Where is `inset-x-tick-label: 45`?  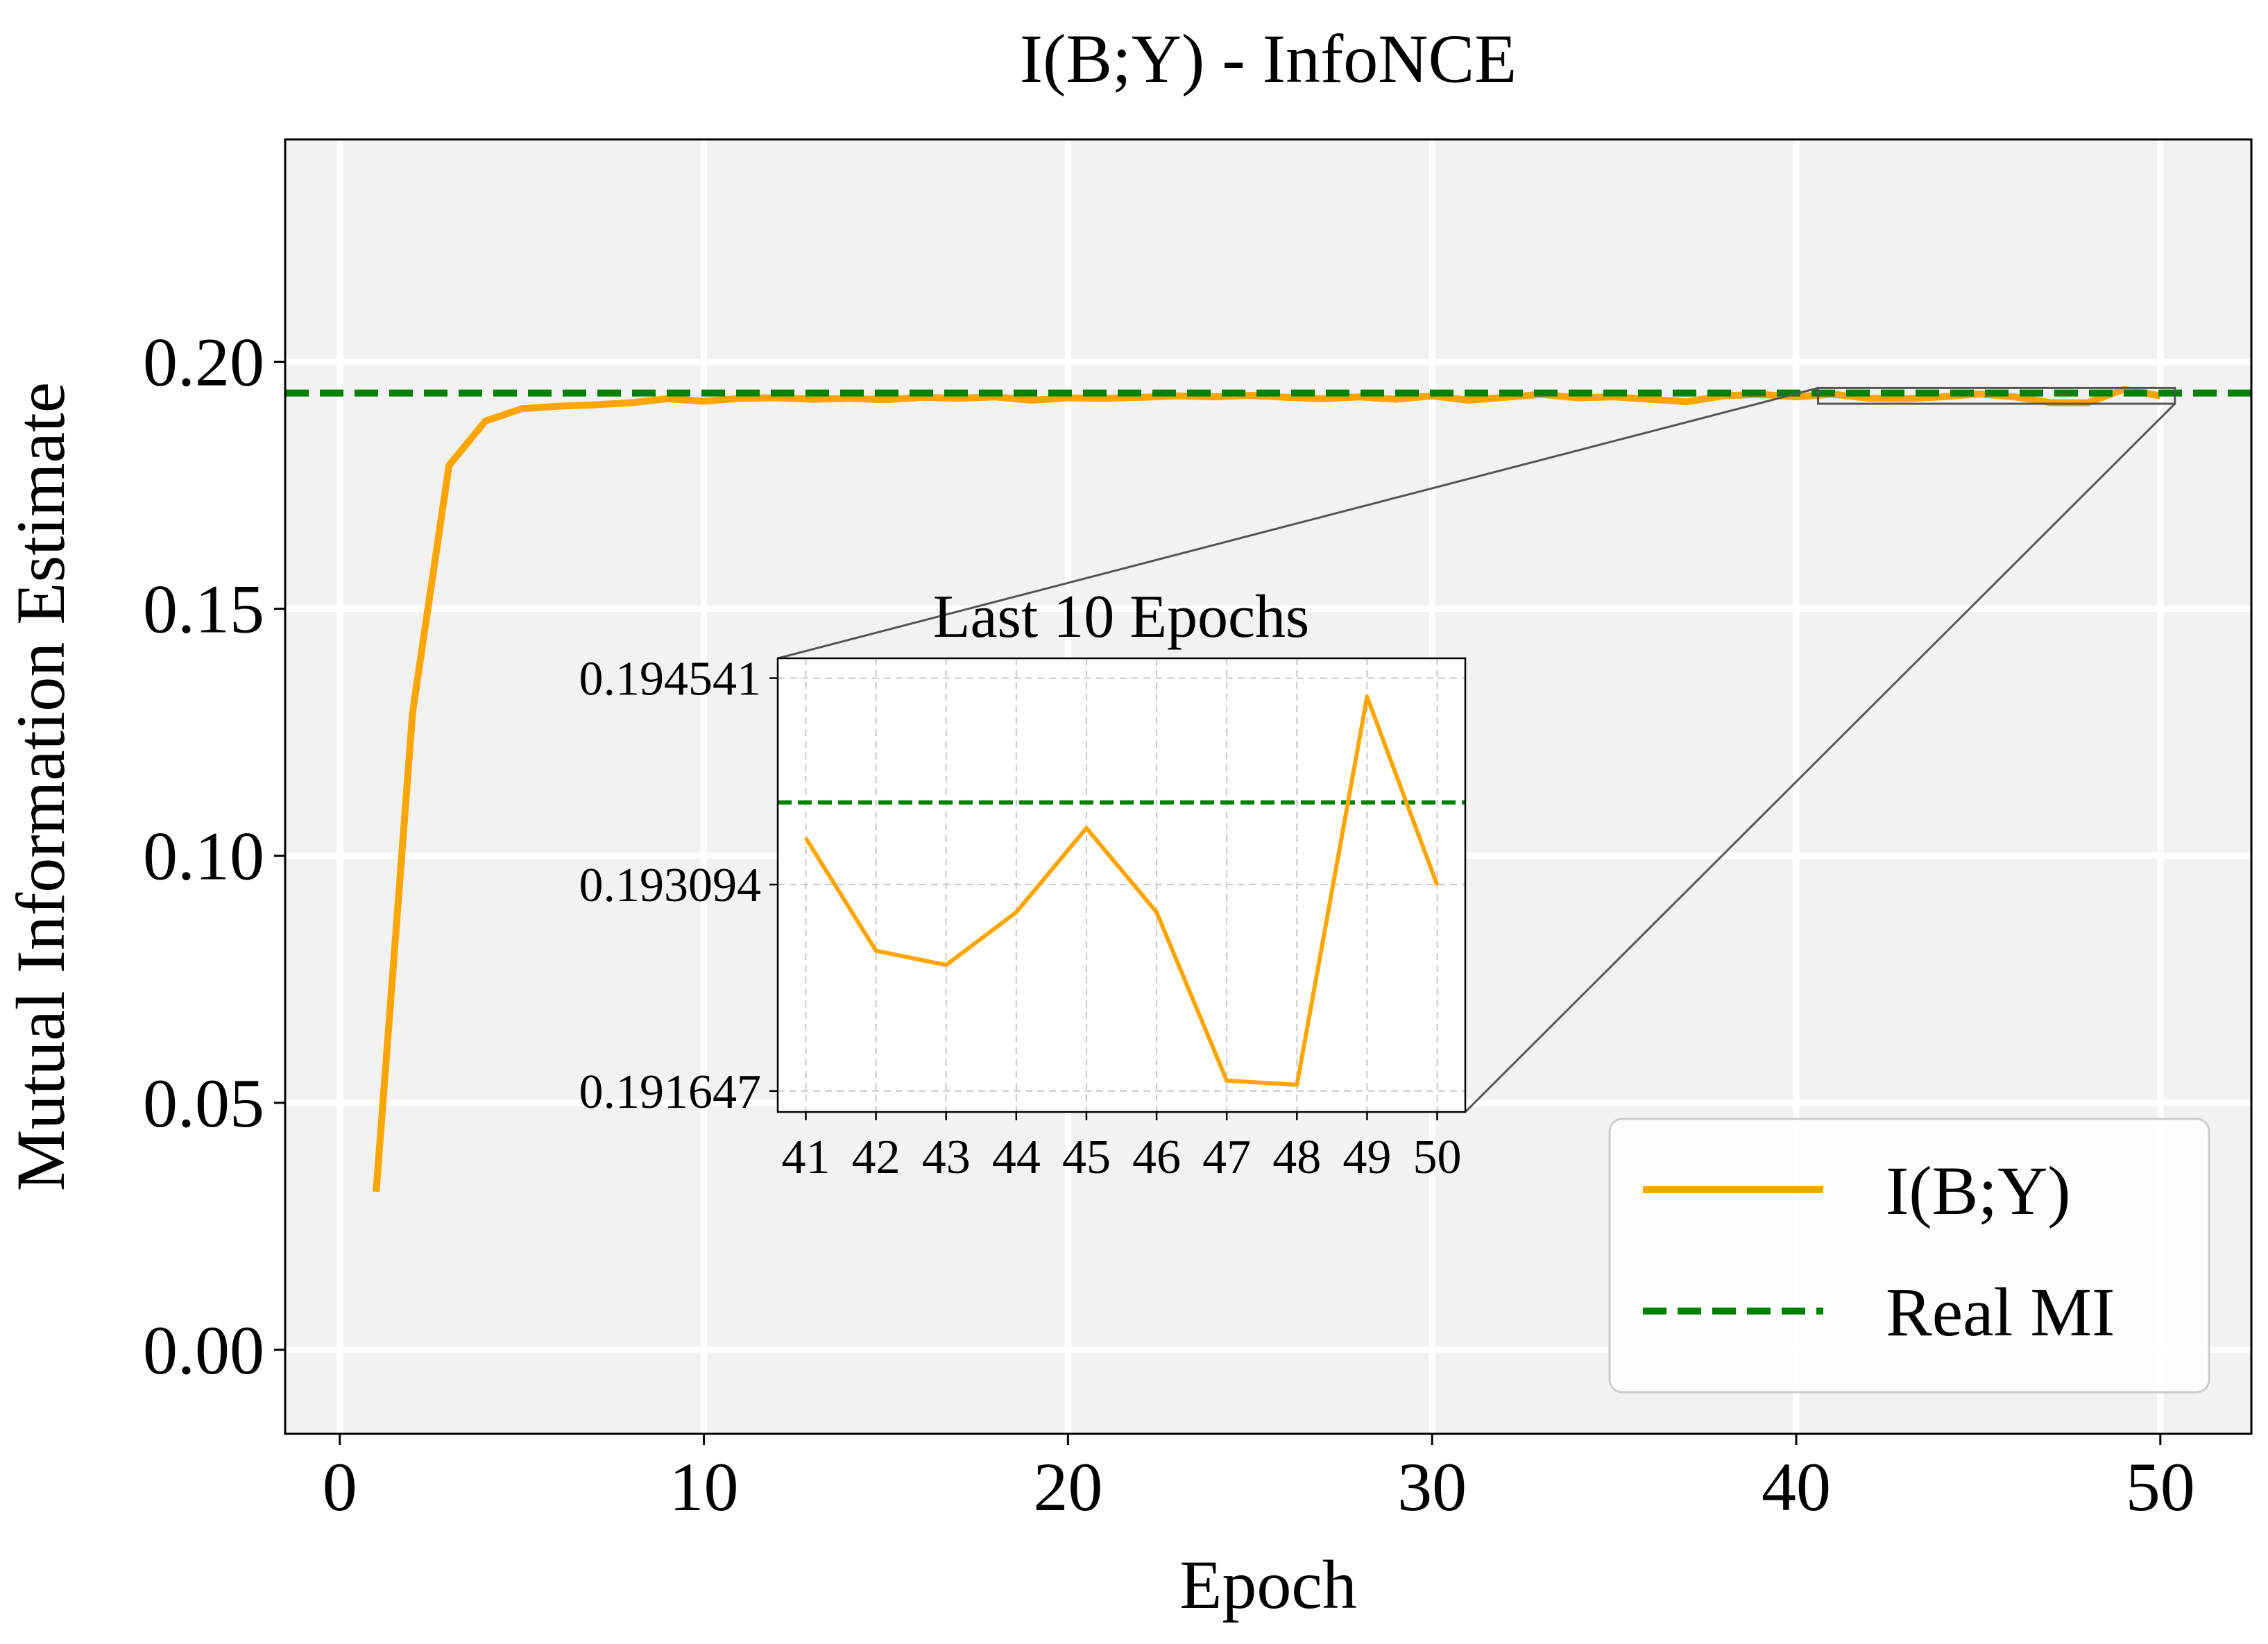 inset-x-tick-label: 45 is located at coordinates (1086, 1158).